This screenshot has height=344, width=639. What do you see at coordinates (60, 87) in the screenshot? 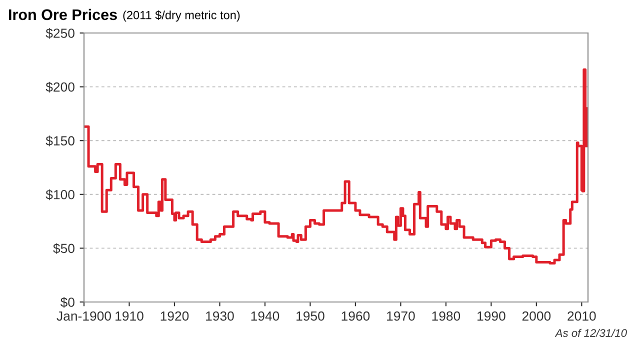
I see `y-tick-label: $200` at bounding box center [60, 87].